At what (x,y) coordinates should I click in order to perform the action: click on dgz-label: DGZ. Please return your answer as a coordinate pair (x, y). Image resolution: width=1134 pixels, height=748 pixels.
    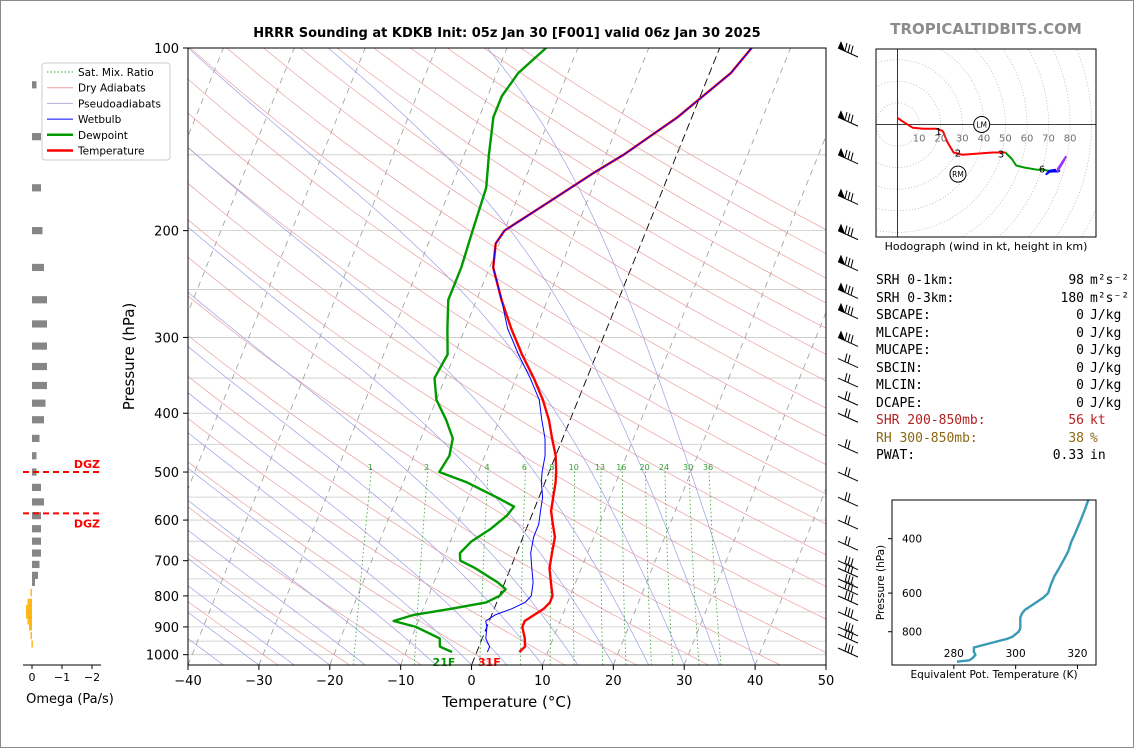
    Looking at the image, I should click on (87, 523).